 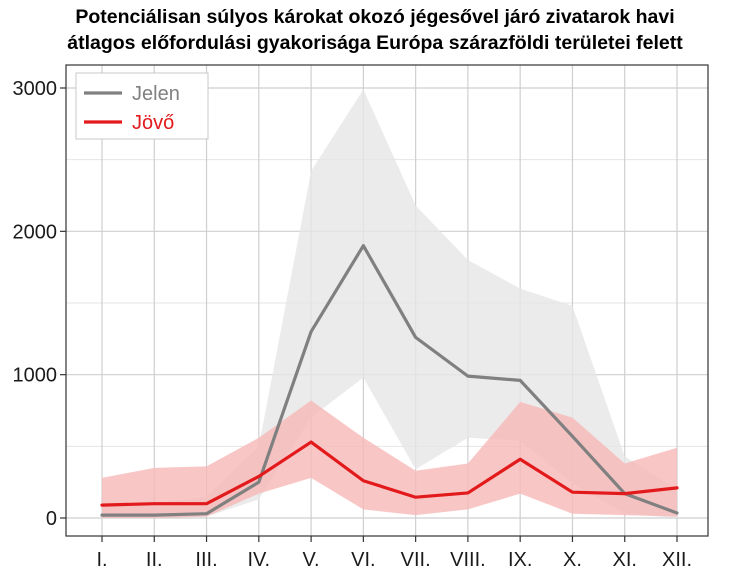 What do you see at coordinates (153, 123) in the screenshot?
I see `legend-label-jövő: Jövő` at bounding box center [153, 123].